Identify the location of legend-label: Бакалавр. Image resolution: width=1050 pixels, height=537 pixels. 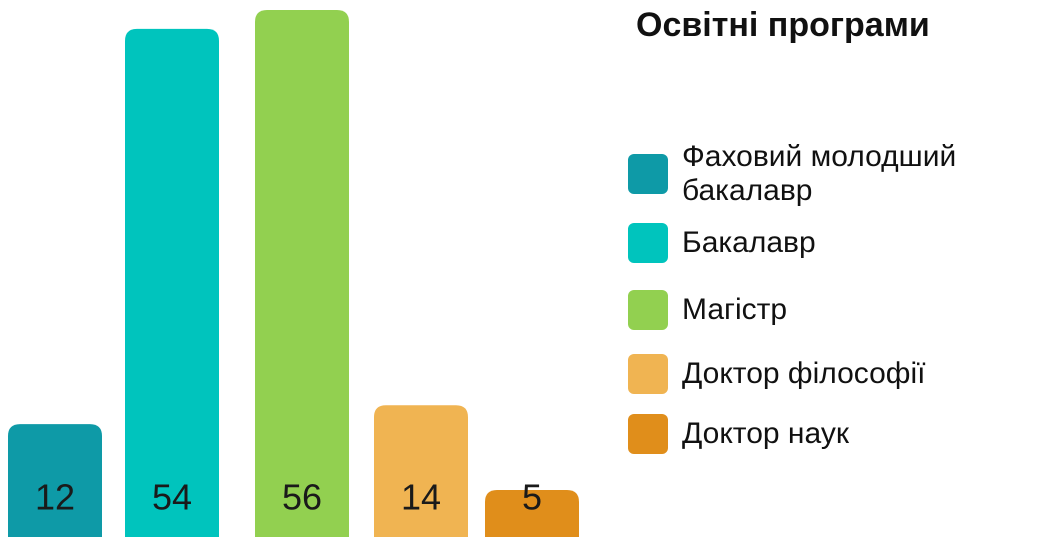
(749, 242).